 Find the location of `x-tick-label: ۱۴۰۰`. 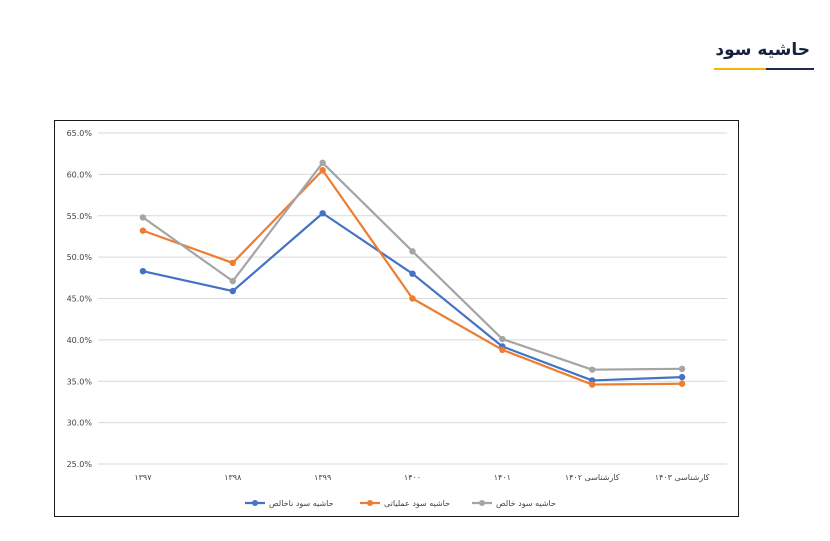

x-tick-label: ۱۴۰۰ is located at coordinates (412, 477).